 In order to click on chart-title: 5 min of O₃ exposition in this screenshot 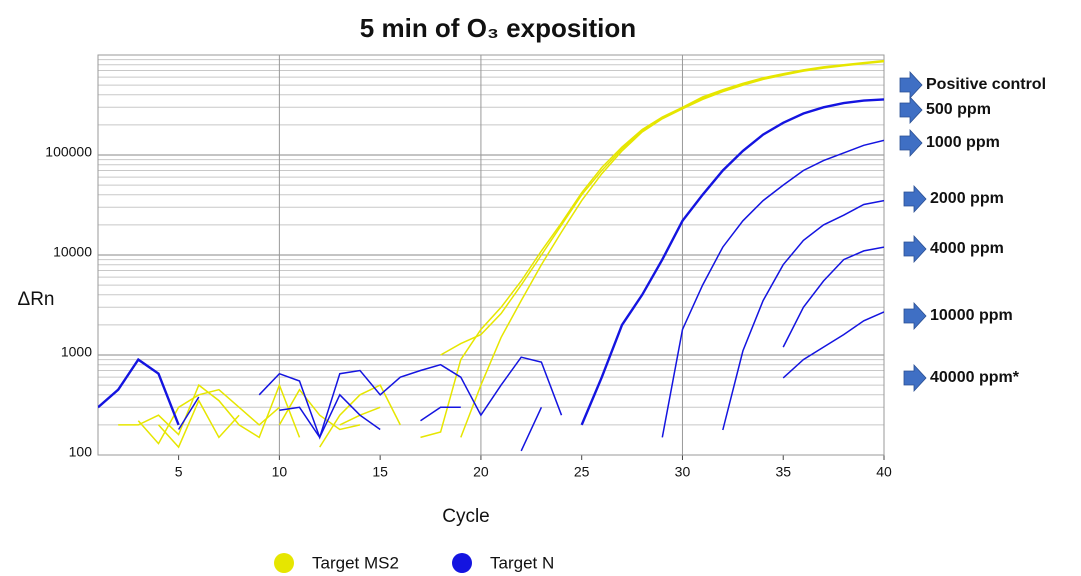, I will do `click(498, 28)`.